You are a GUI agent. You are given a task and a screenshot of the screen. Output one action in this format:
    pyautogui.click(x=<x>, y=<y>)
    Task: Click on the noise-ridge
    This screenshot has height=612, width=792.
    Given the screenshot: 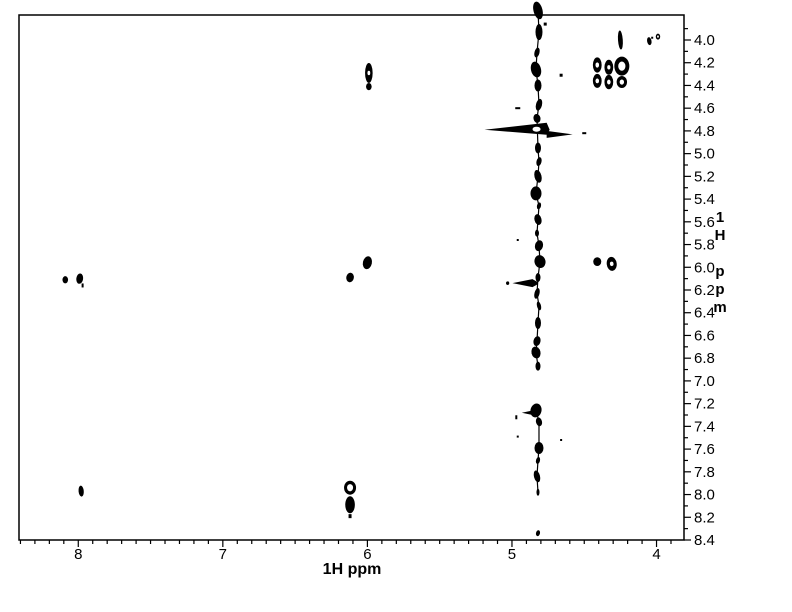 What is the action you would take?
    pyautogui.click(x=538, y=269)
    